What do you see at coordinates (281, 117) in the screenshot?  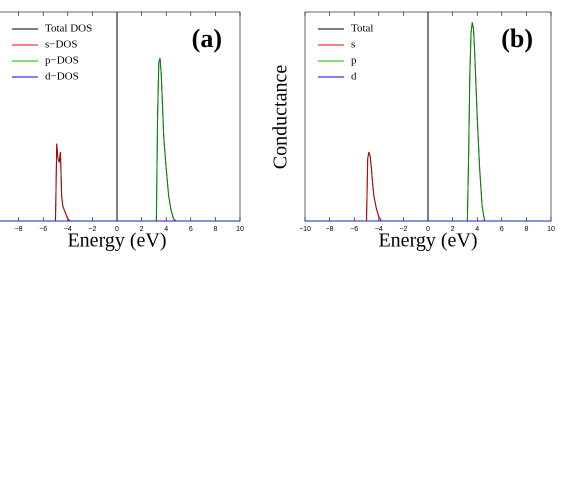 I see `y-axis-label: Conductance` at bounding box center [281, 117].